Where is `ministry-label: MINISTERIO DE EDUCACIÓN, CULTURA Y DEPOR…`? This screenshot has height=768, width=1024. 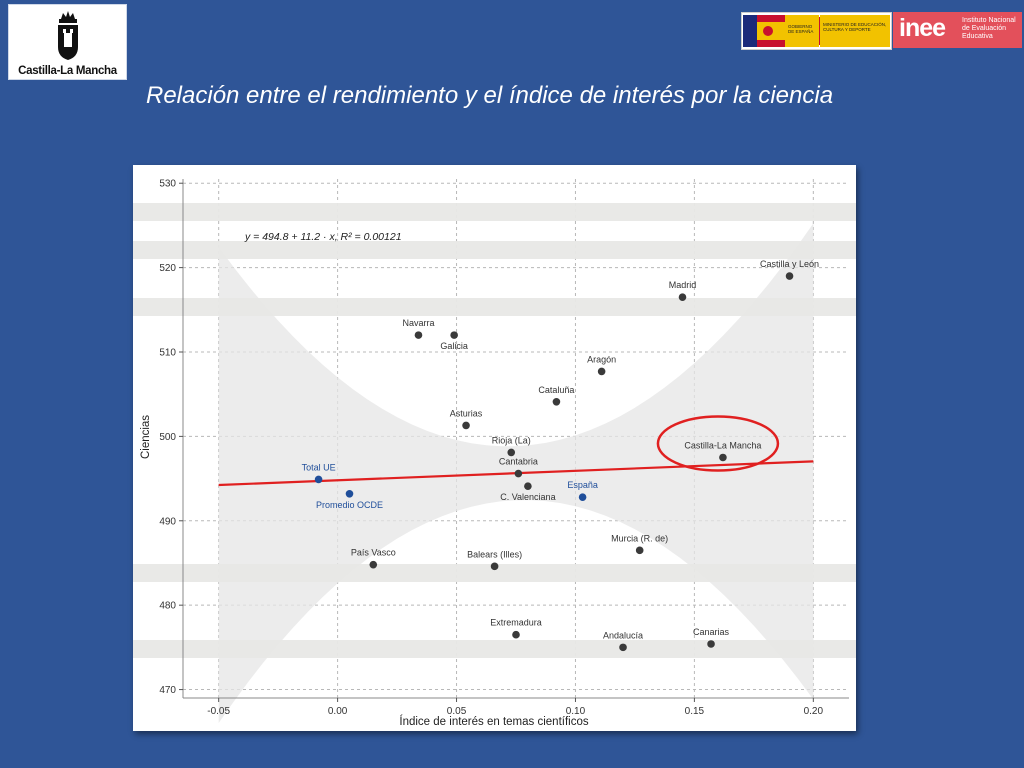 ministry-label: MINISTERIO DE EDUCACIÓN, CULTURA Y DEPOR… is located at coordinates (855, 27).